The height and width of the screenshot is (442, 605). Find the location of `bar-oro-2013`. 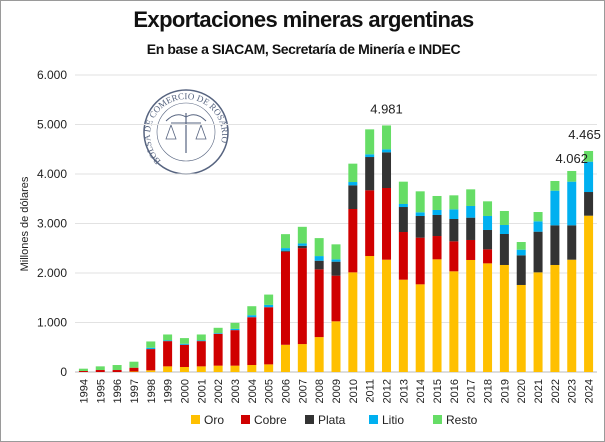

bar-oro-2013 is located at coordinates (403, 325).